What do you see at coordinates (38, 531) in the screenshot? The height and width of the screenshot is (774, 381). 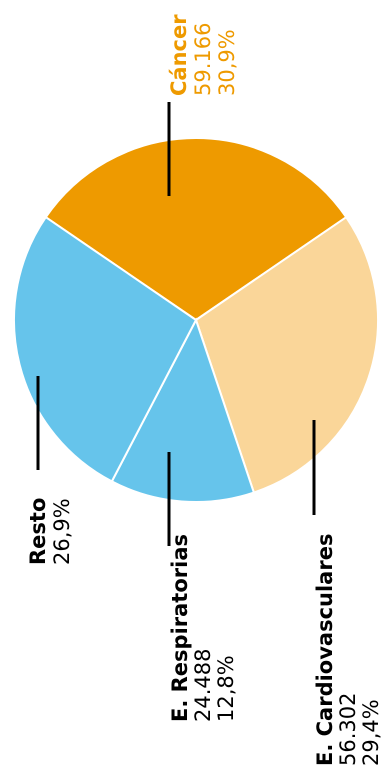 I see `label-resto: Resto` at bounding box center [38, 531].